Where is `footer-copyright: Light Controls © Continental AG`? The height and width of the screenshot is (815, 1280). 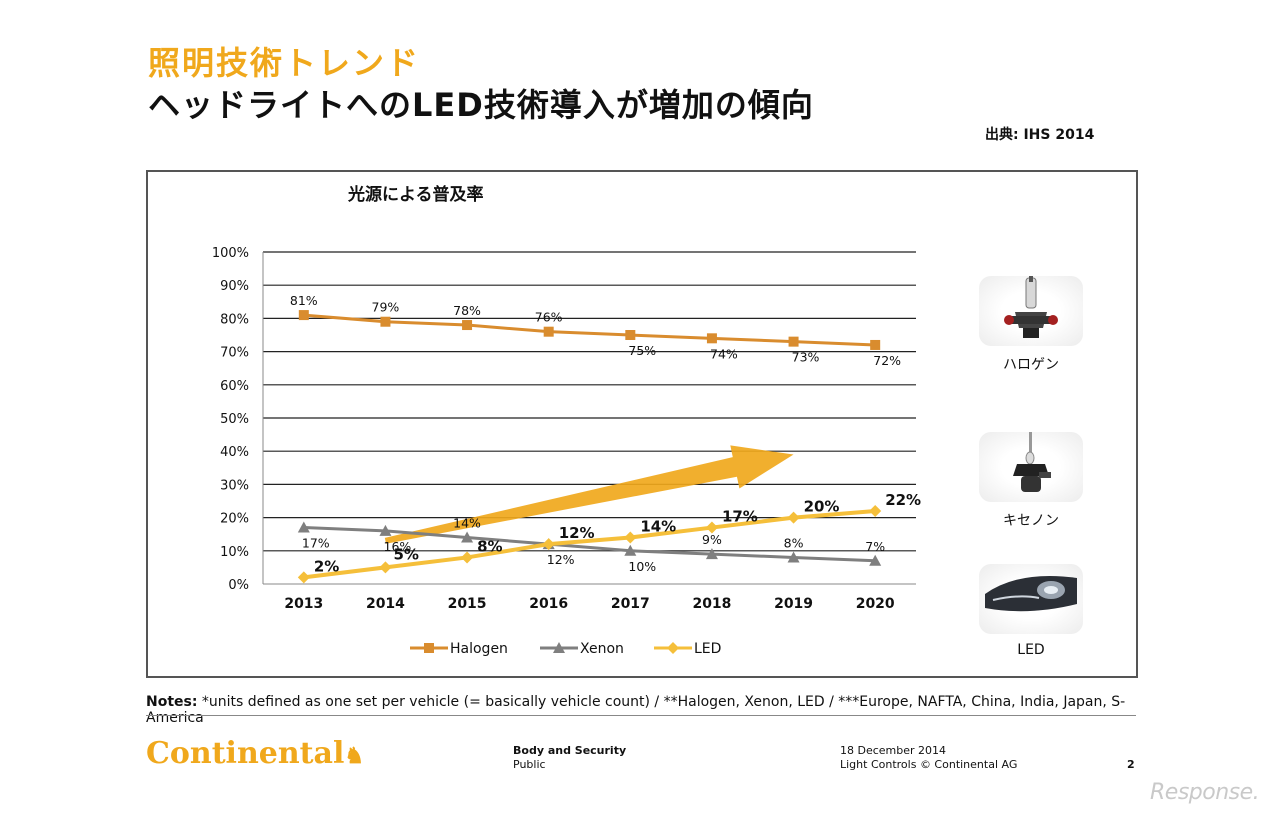
footer-copyright: Light Controls © Continental AG is located at coordinates (929, 764).